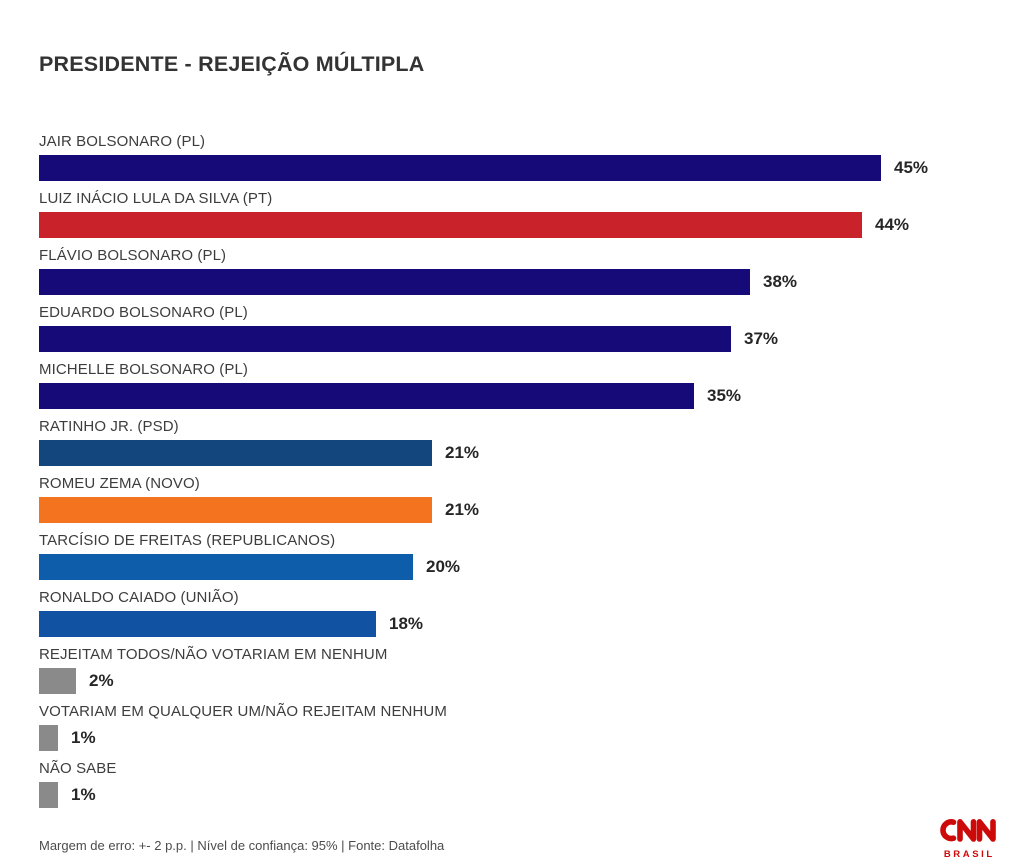 The height and width of the screenshot is (867, 1020). What do you see at coordinates (911, 167) in the screenshot?
I see `bar-value: 45%` at bounding box center [911, 167].